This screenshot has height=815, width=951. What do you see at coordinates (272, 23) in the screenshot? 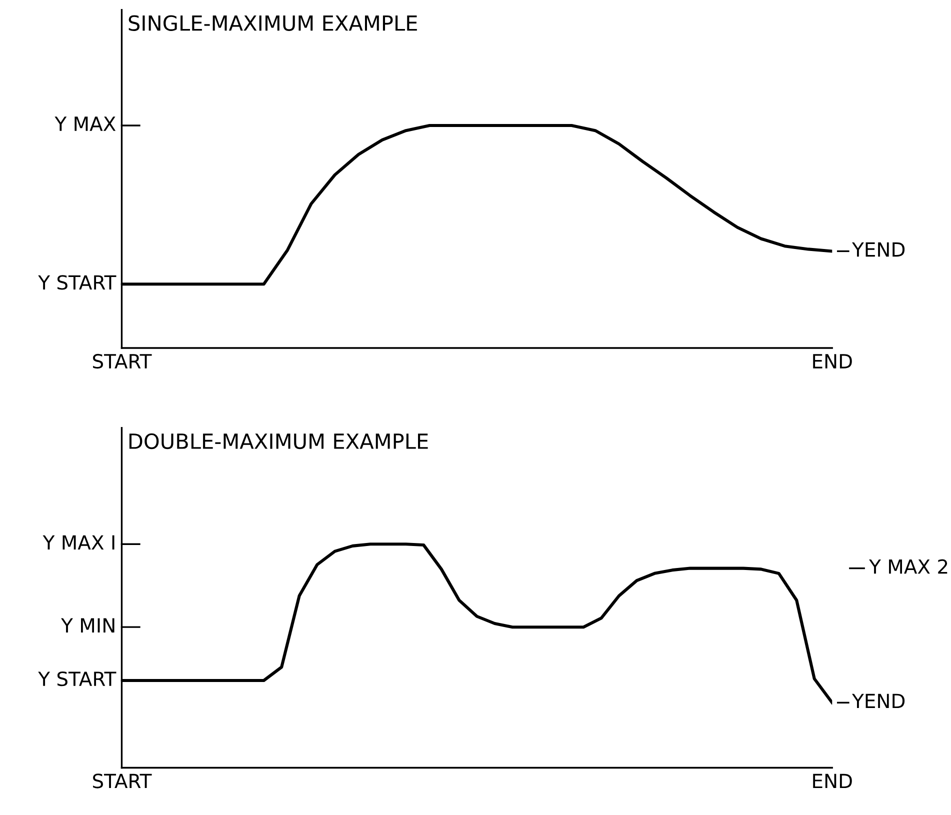
I see `chart-title: SINGLE-MAXIMUM EXAMPLE` at bounding box center [272, 23].